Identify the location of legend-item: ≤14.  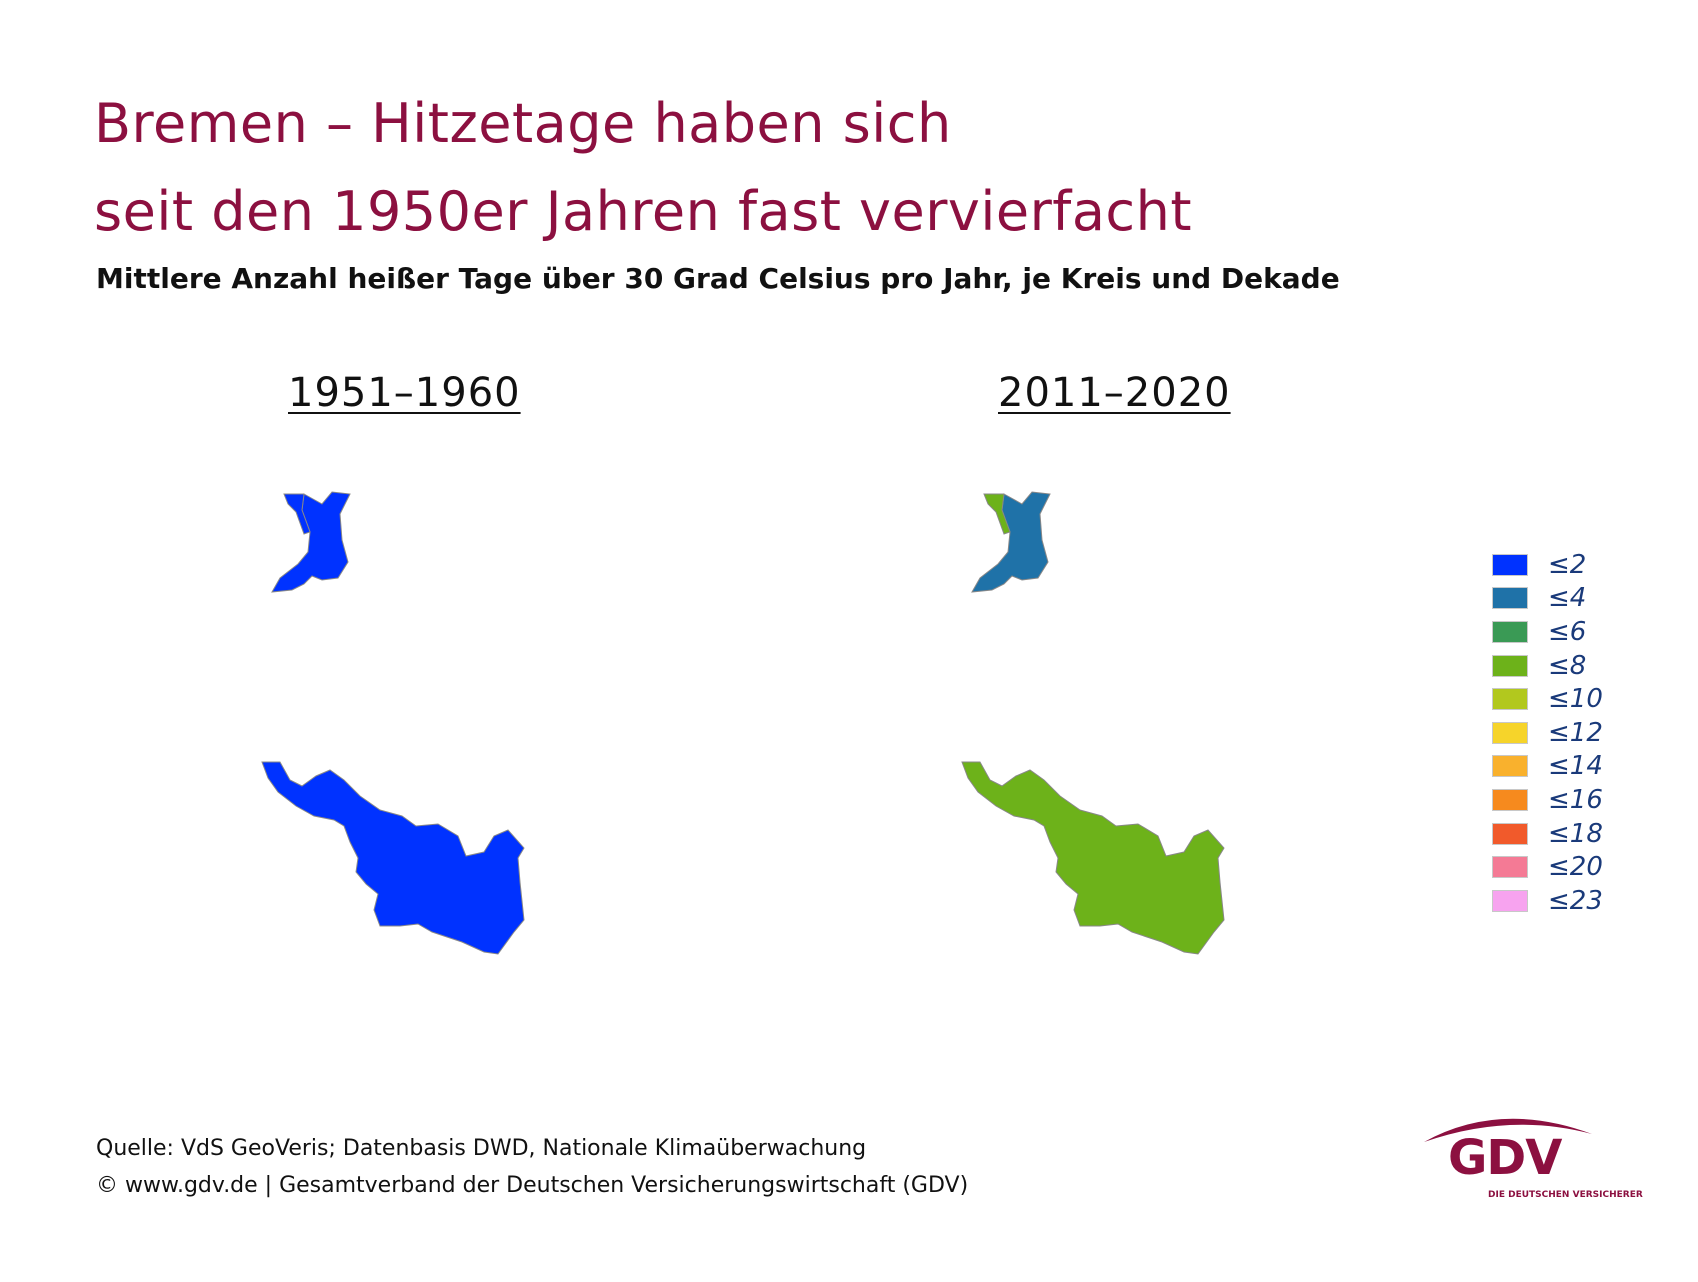
(1547, 767).